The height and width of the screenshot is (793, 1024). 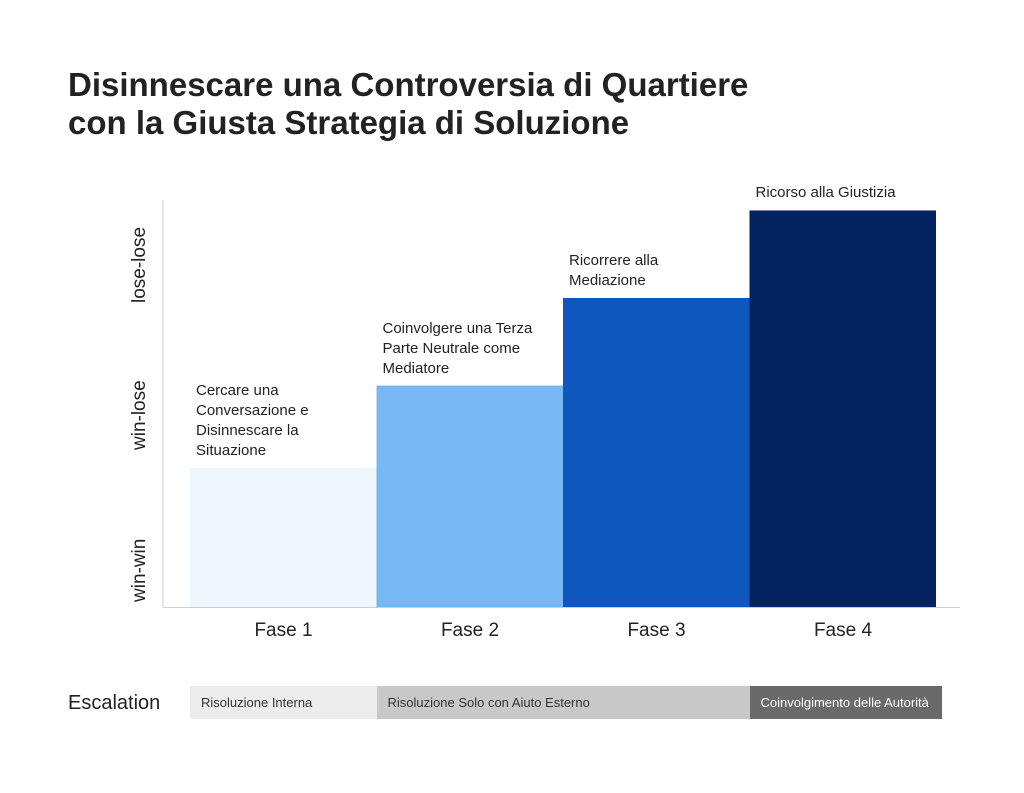 I want to click on bar-label-3-line-1: Ricorrere alla, so click(x=614, y=260).